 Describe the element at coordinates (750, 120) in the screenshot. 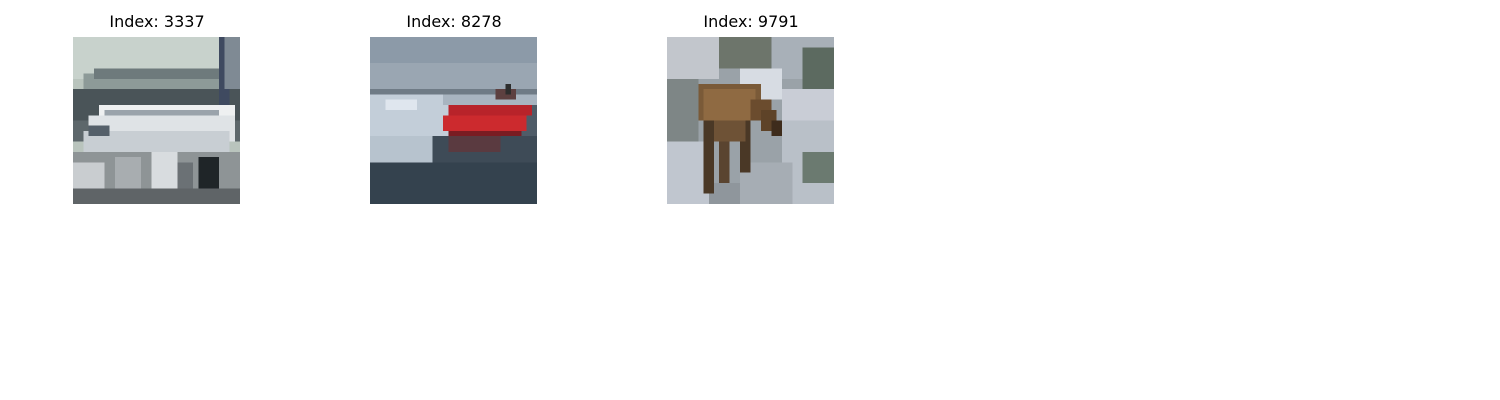

I see `deer-image` at that location.